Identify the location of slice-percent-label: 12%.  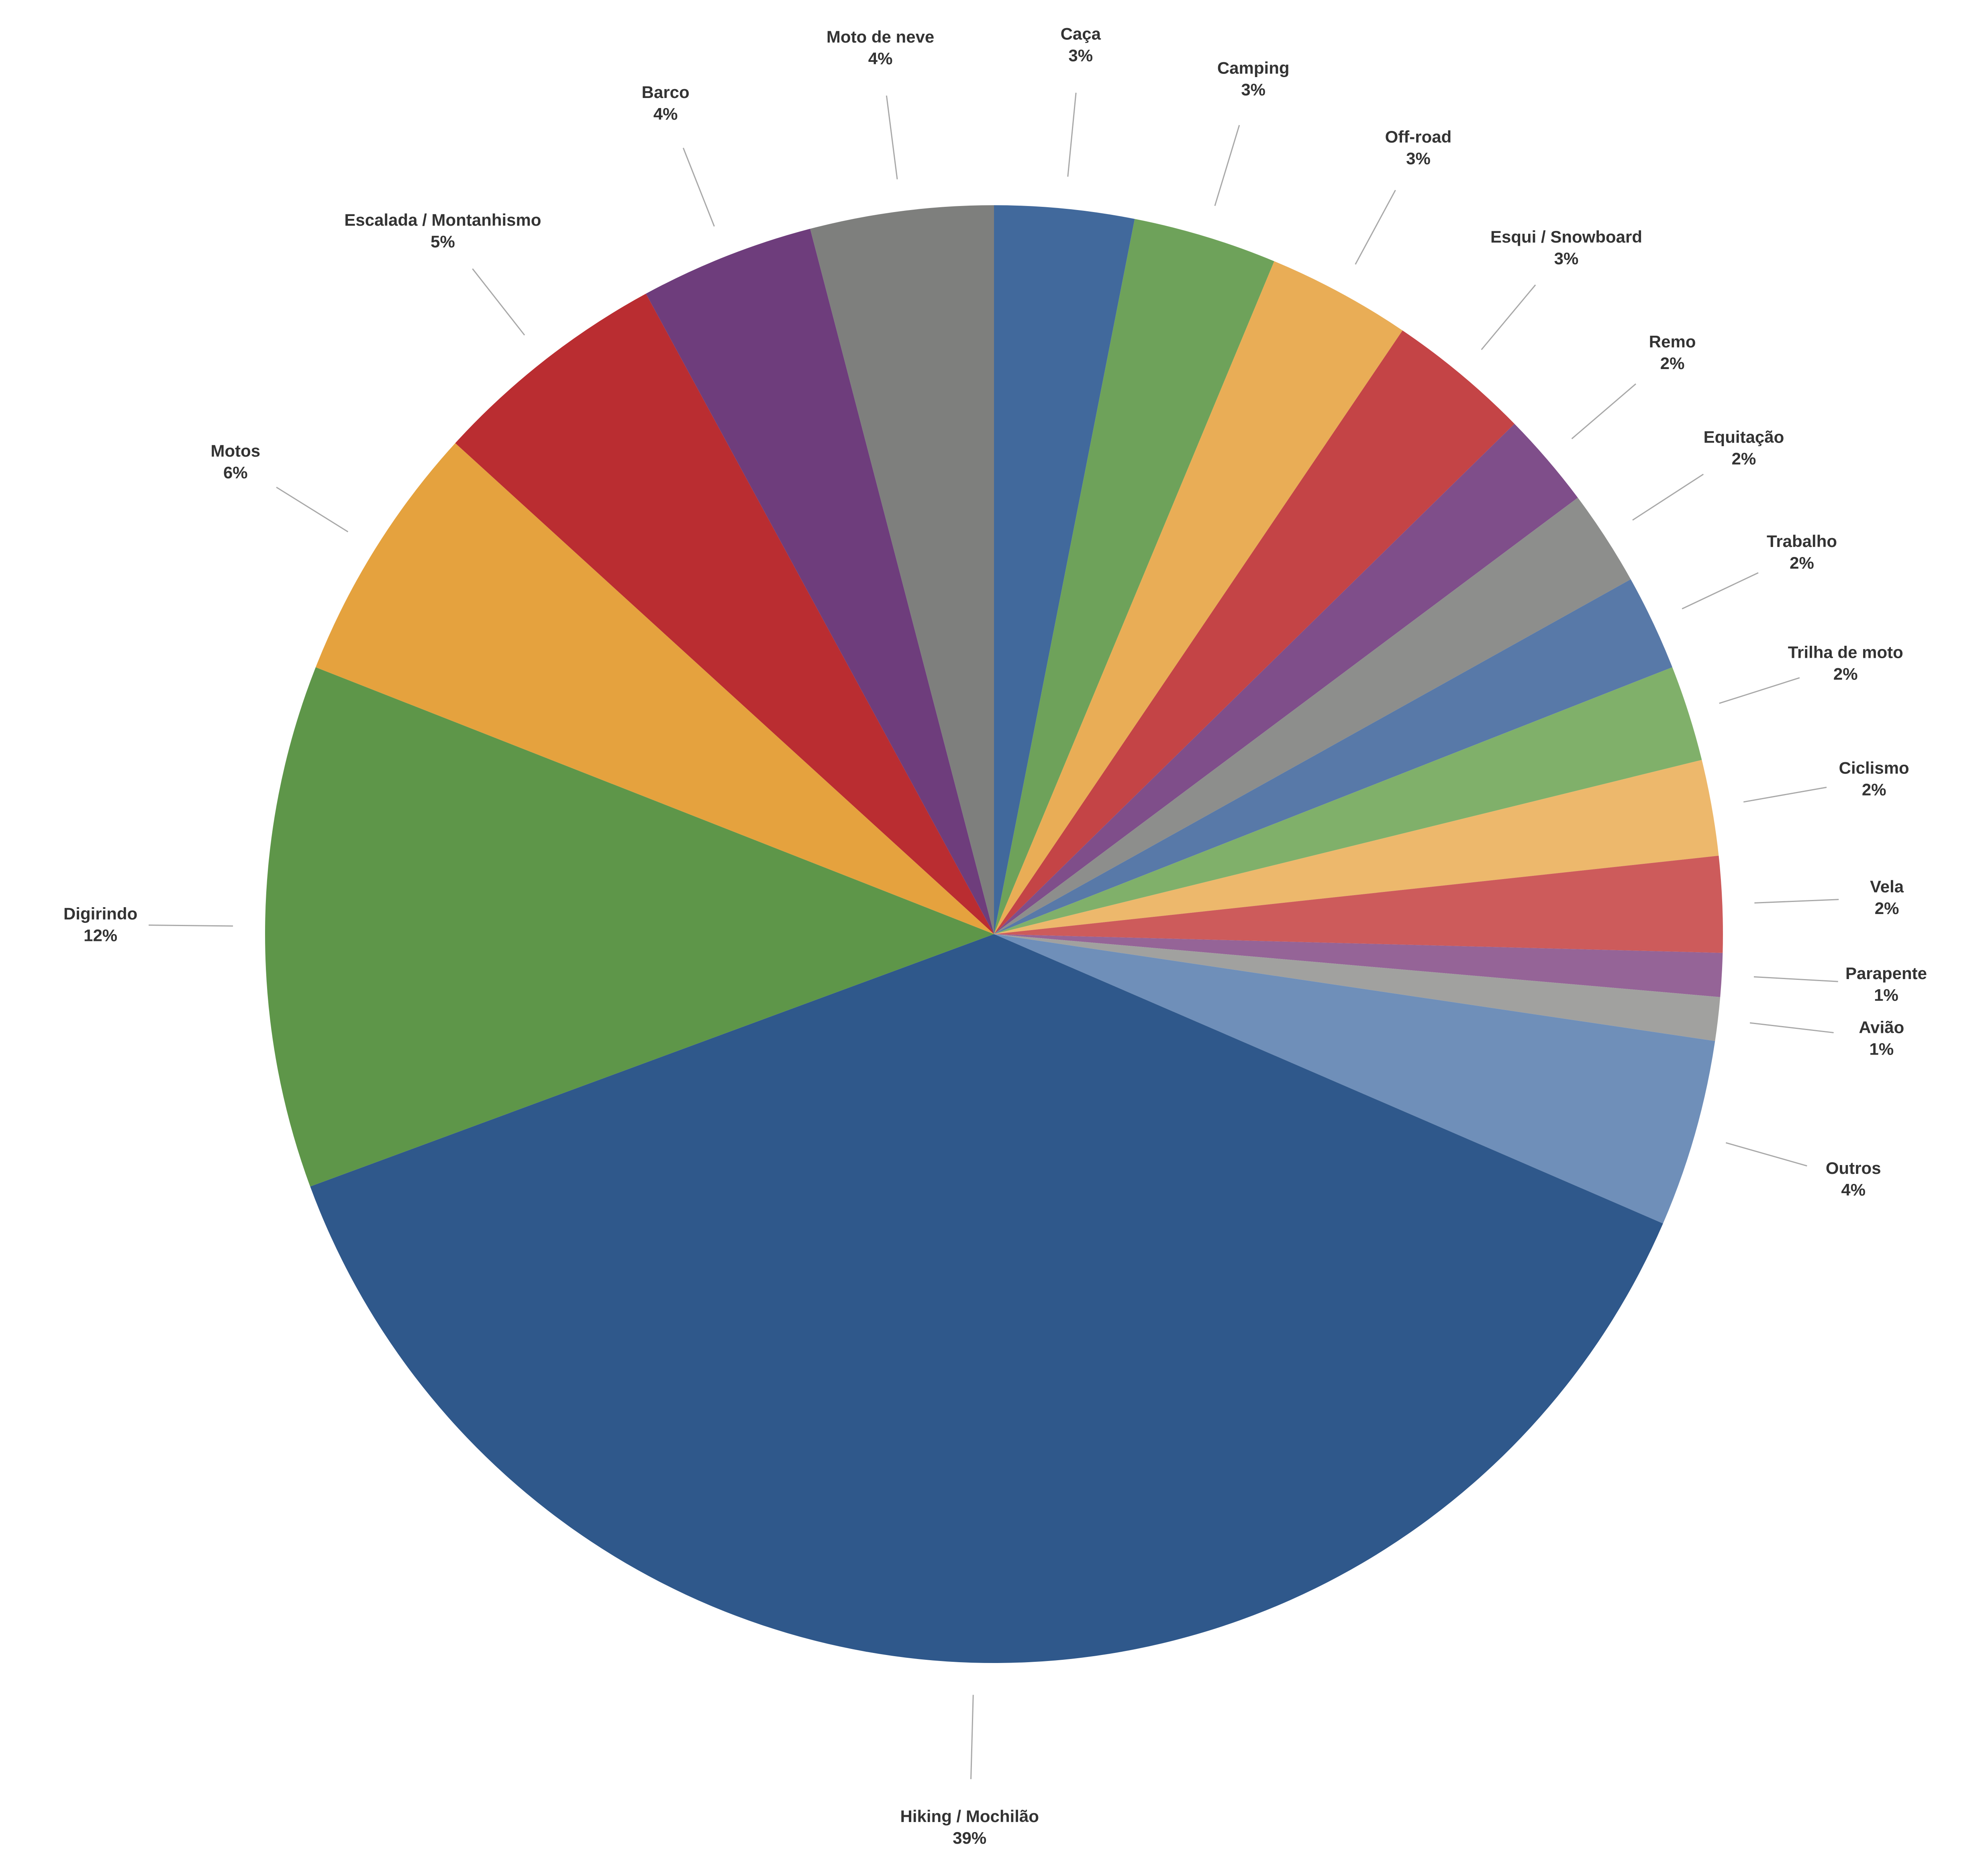
(100, 935).